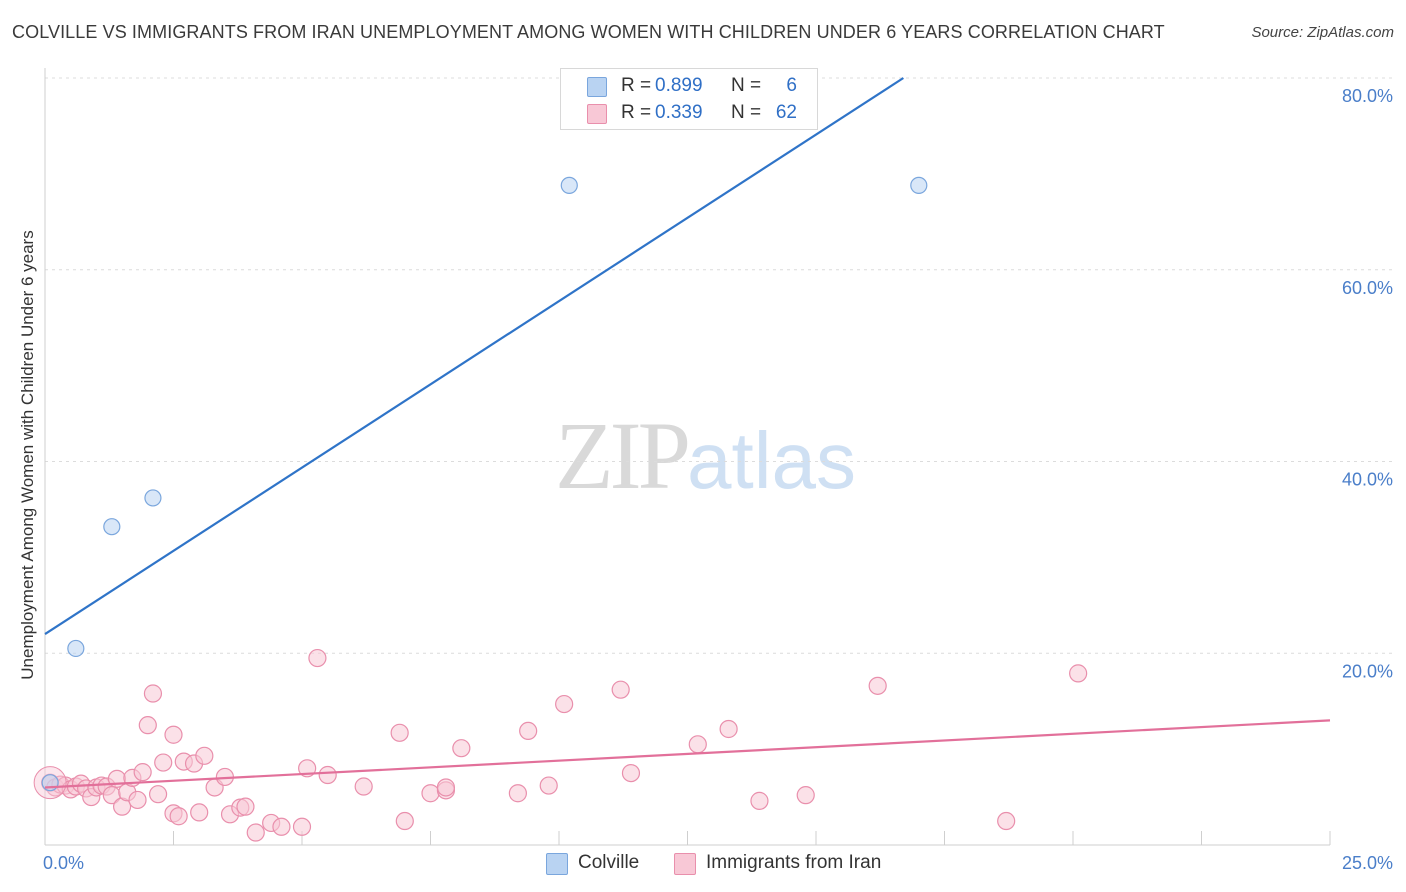 The width and height of the screenshot is (1406, 892). I want to click on y-tick-label: 80.0%, so click(1367, 96).